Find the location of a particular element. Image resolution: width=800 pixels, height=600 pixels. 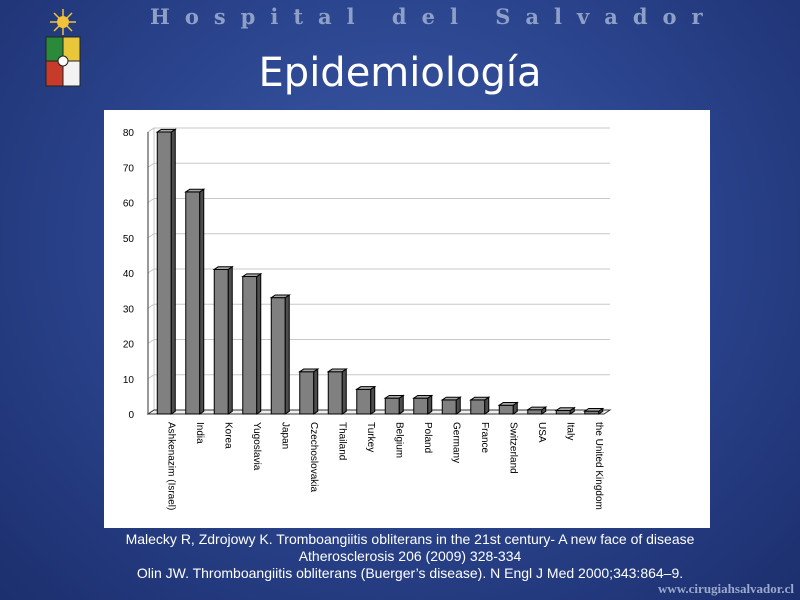

hospital-name-header: Hospital del Salvador is located at coordinates (434, 16).